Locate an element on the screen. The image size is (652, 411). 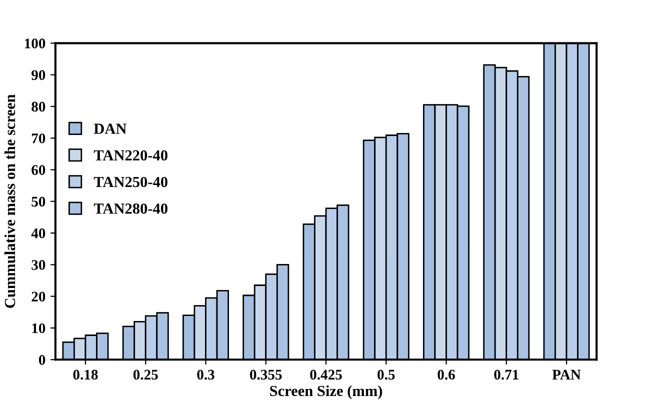
legend-label: DAN is located at coordinates (110, 129).